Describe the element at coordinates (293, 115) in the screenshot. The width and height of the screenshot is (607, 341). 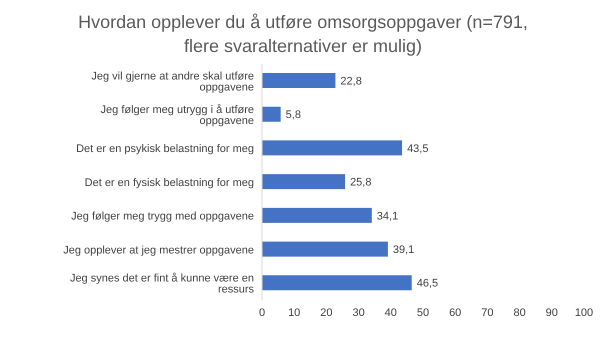
I see `data-label: 5,8` at that location.